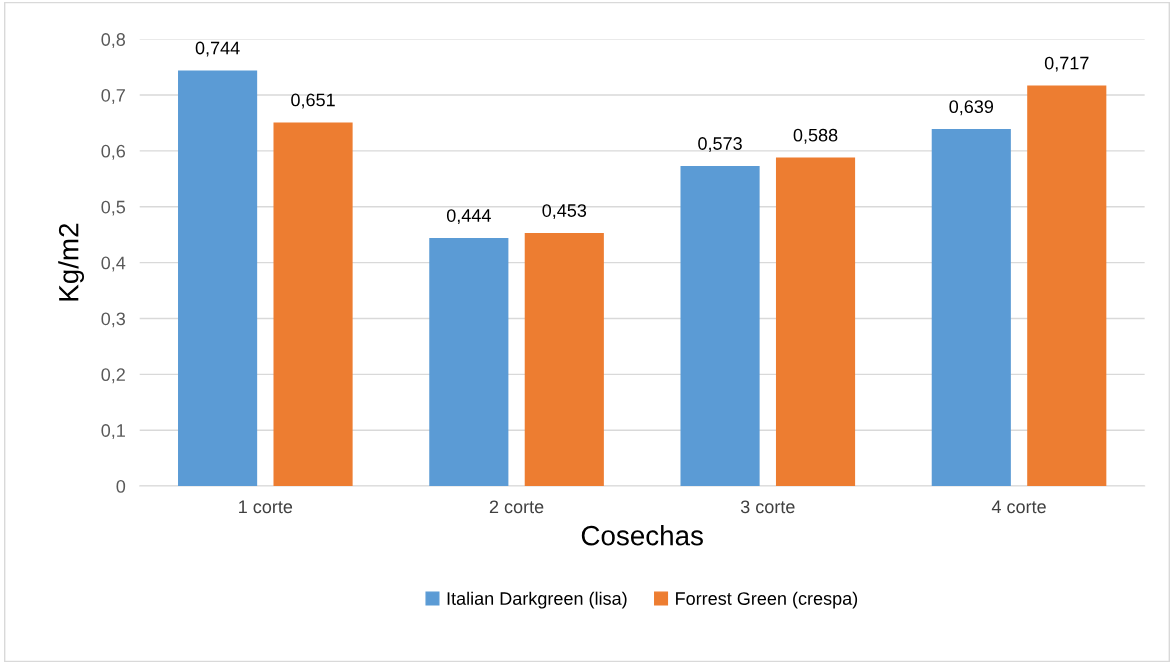 The width and height of the screenshot is (1174, 664). I want to click on data-label: 0,651, so click(313, 101).